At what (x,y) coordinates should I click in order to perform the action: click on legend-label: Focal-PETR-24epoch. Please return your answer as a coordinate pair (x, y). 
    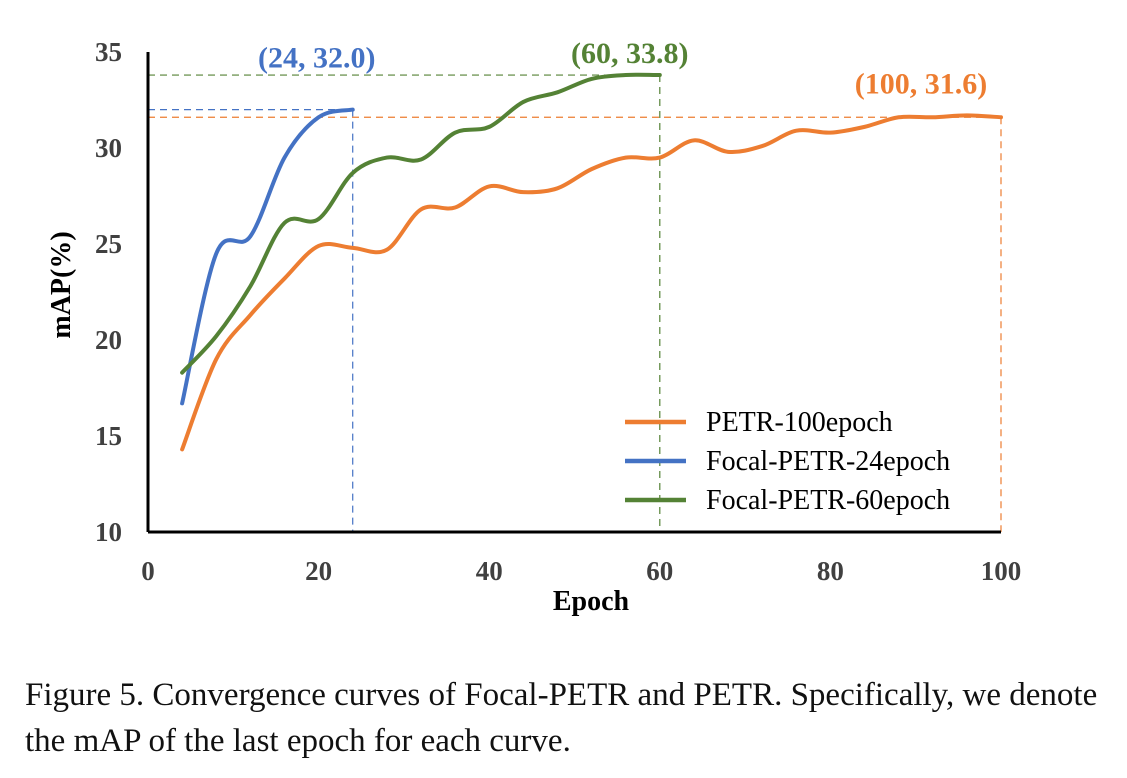
    Looking at the image, I should click on (828, 461).